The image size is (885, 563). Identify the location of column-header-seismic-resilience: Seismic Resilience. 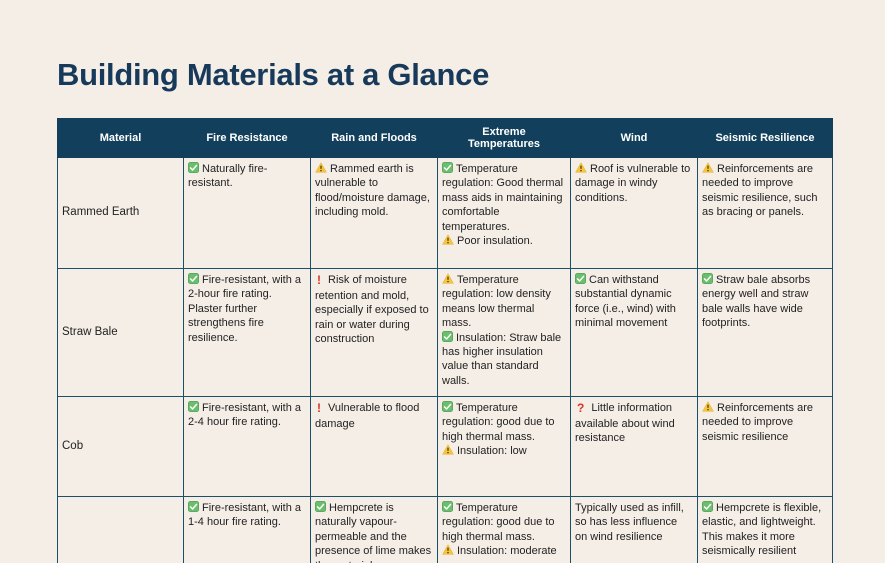
(765, 138).